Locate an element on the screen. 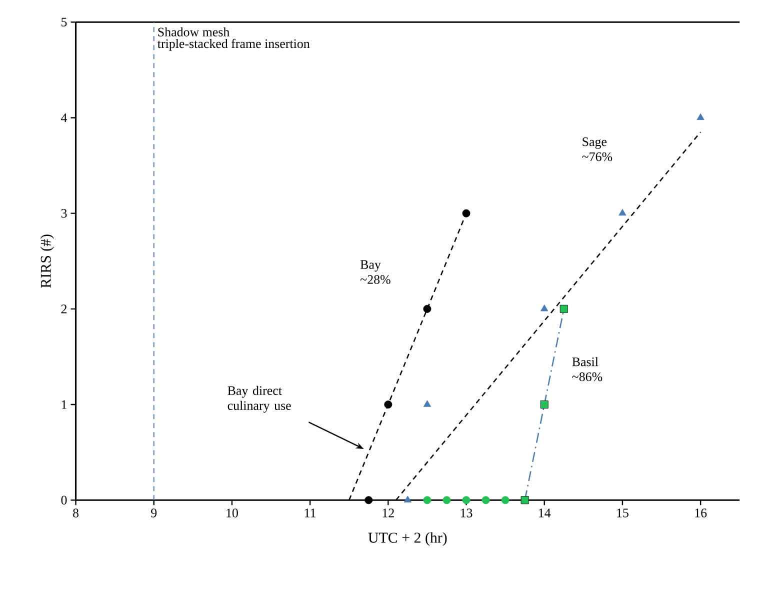  y-tick-label: 3 is located at coordinates (64, 213).